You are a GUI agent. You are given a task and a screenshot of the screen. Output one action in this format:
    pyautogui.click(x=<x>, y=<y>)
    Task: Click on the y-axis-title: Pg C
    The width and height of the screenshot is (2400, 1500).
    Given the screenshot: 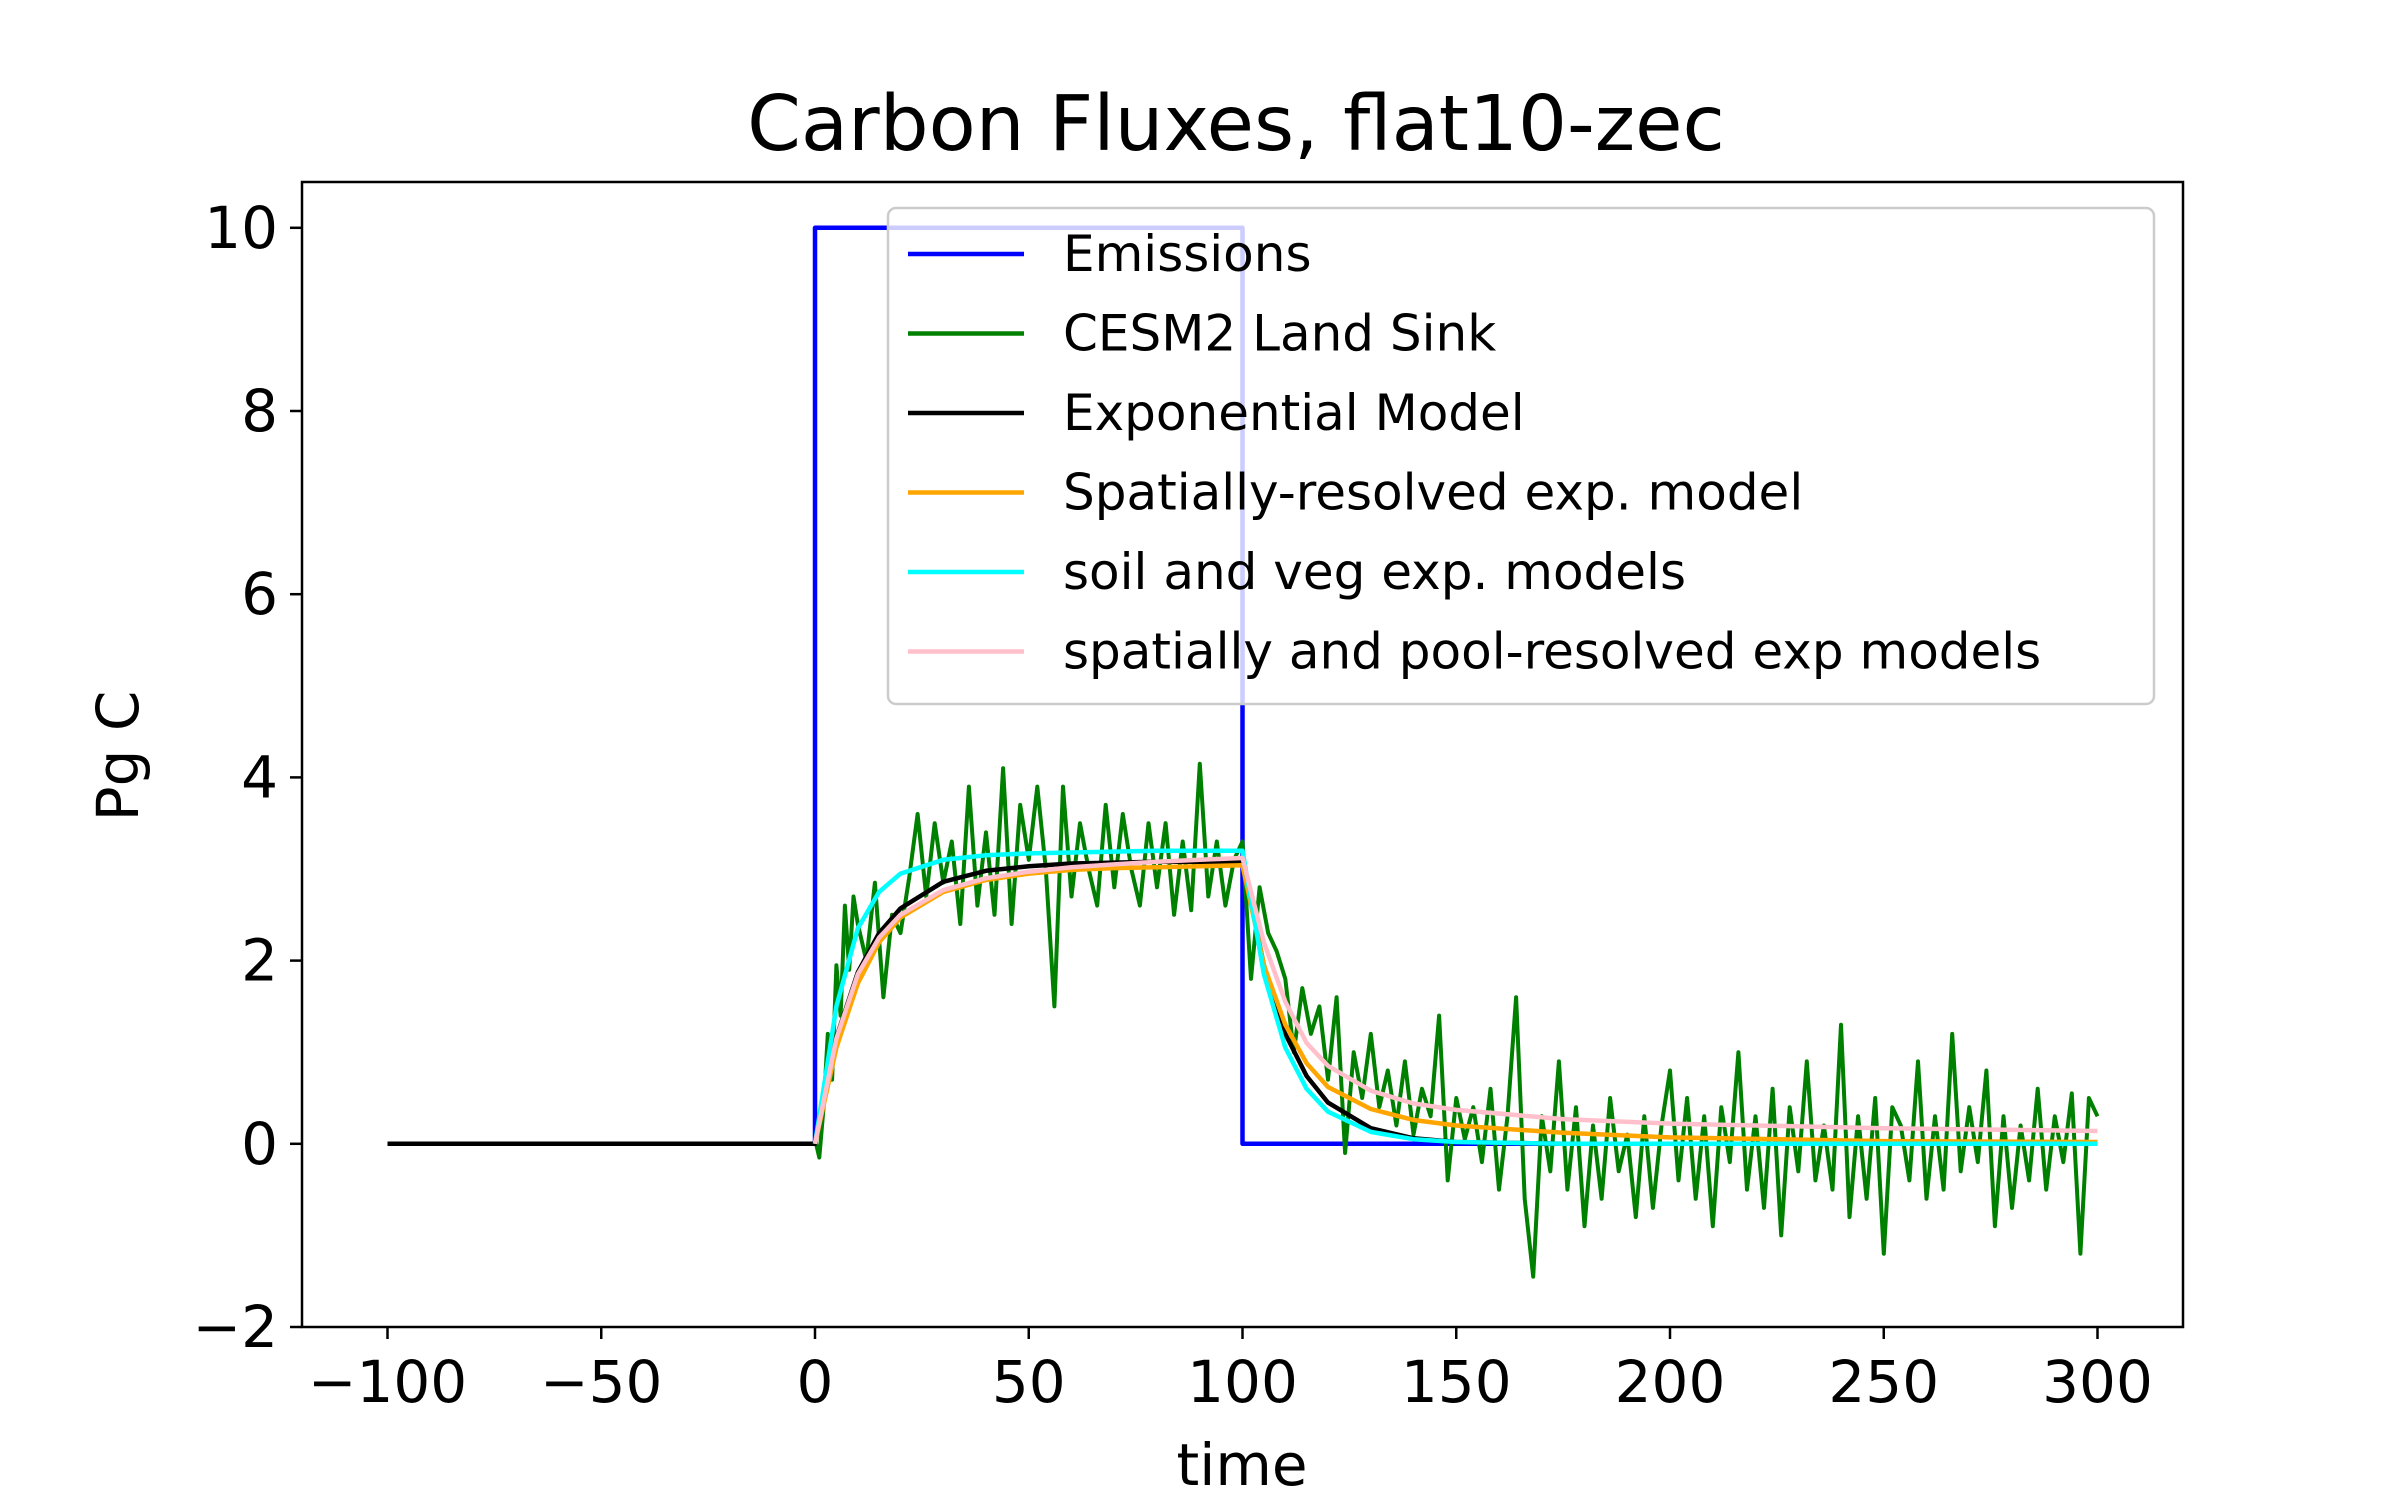 What is the action you would take?
    pyautogui.click(x=118, y=756)
    